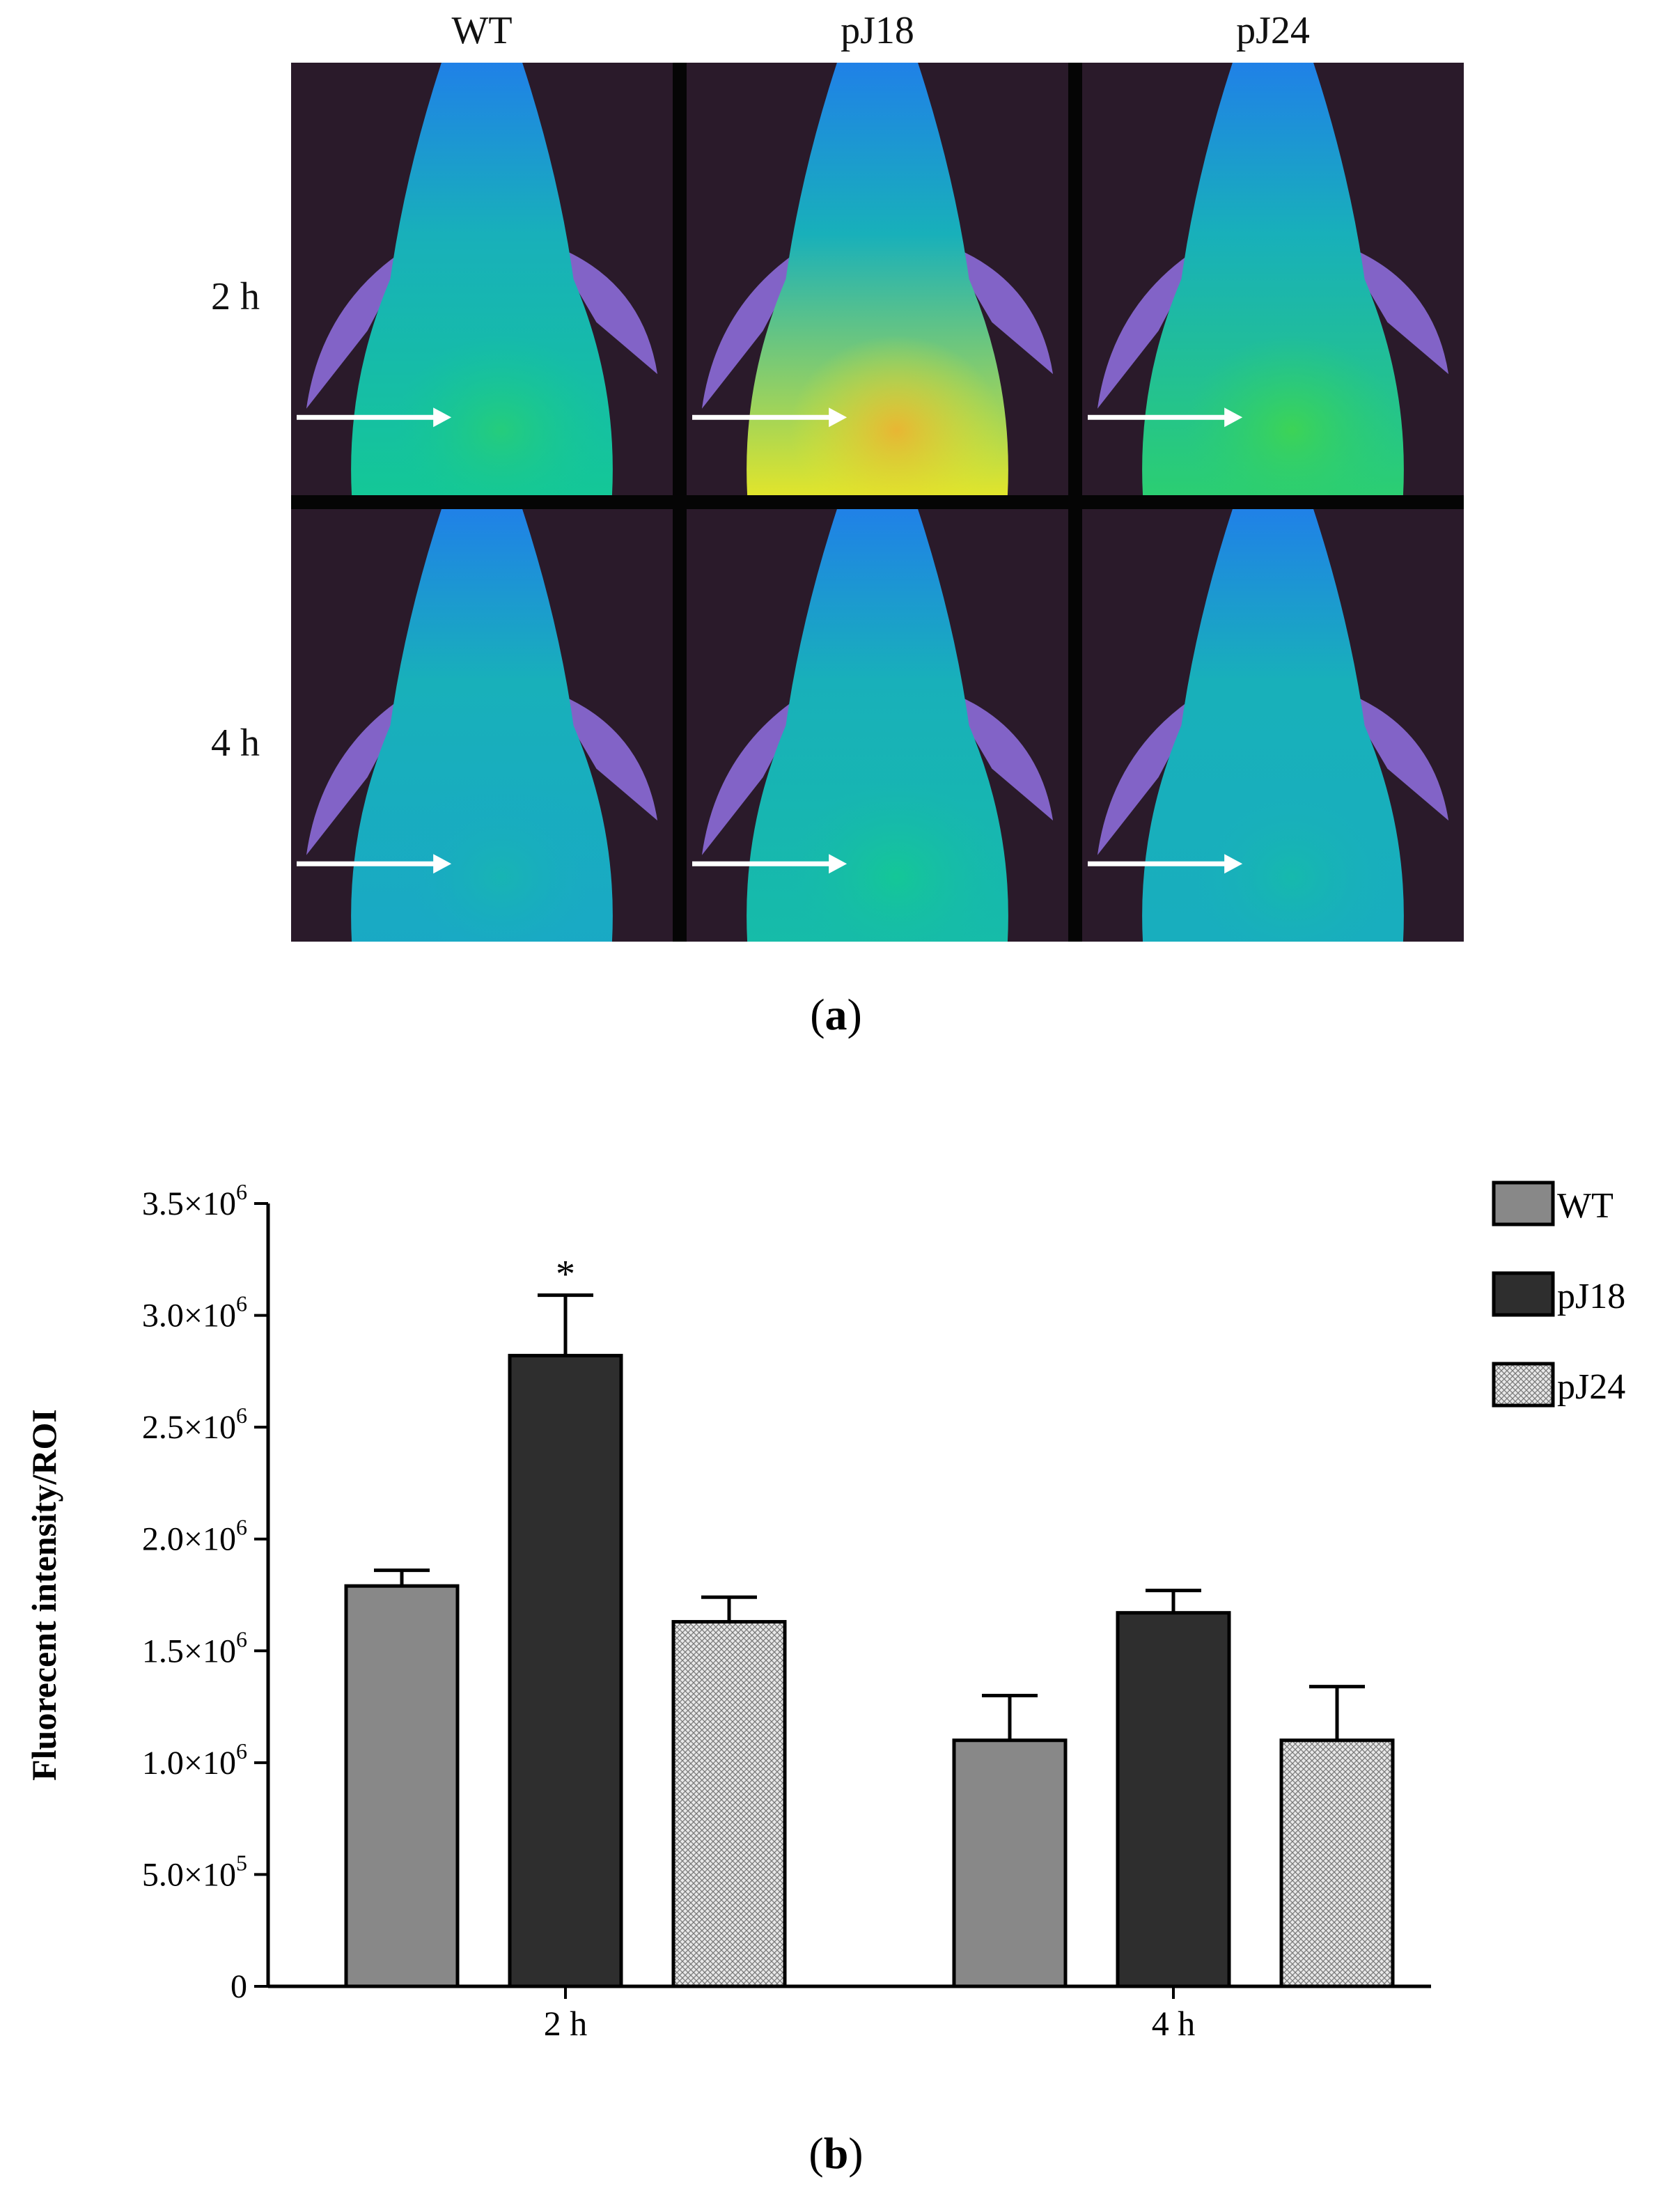  Describe the element at coordinates (1591, 1296) in the screenshot. I see `legend-label-pj18: pJ18` at that location.